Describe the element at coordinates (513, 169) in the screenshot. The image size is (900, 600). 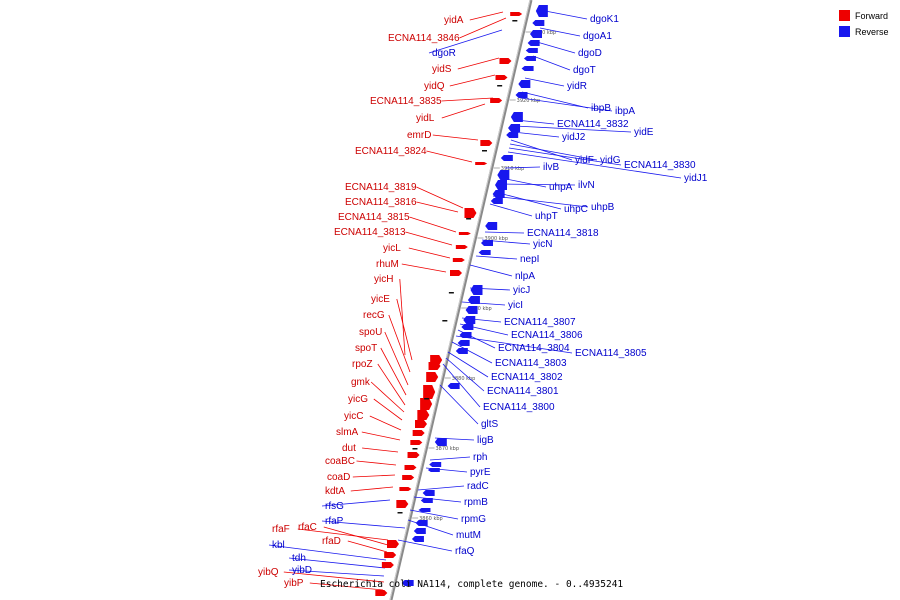
I see `tick-label: 3910 kbp` at that location.